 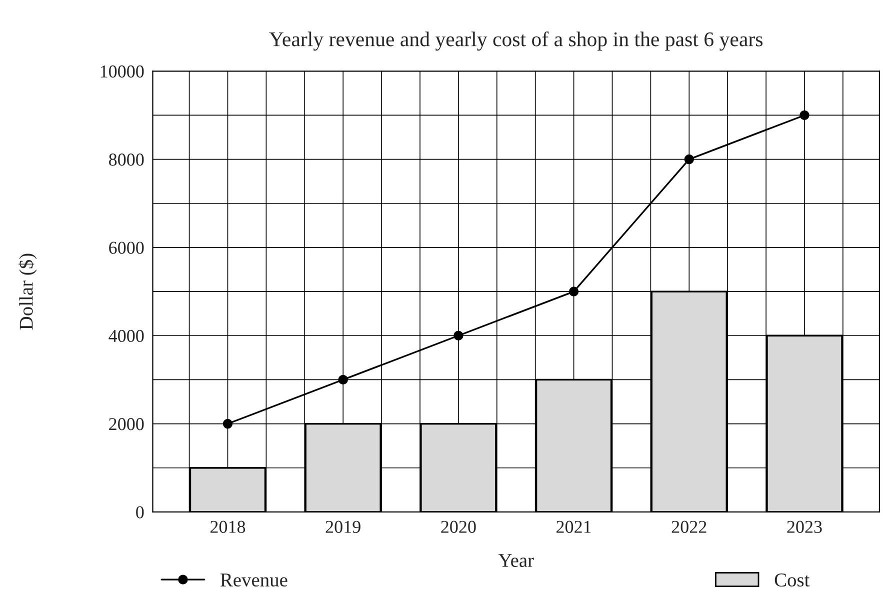 I want to click on x-tick-label: 2019, so click(x=343, y=526).